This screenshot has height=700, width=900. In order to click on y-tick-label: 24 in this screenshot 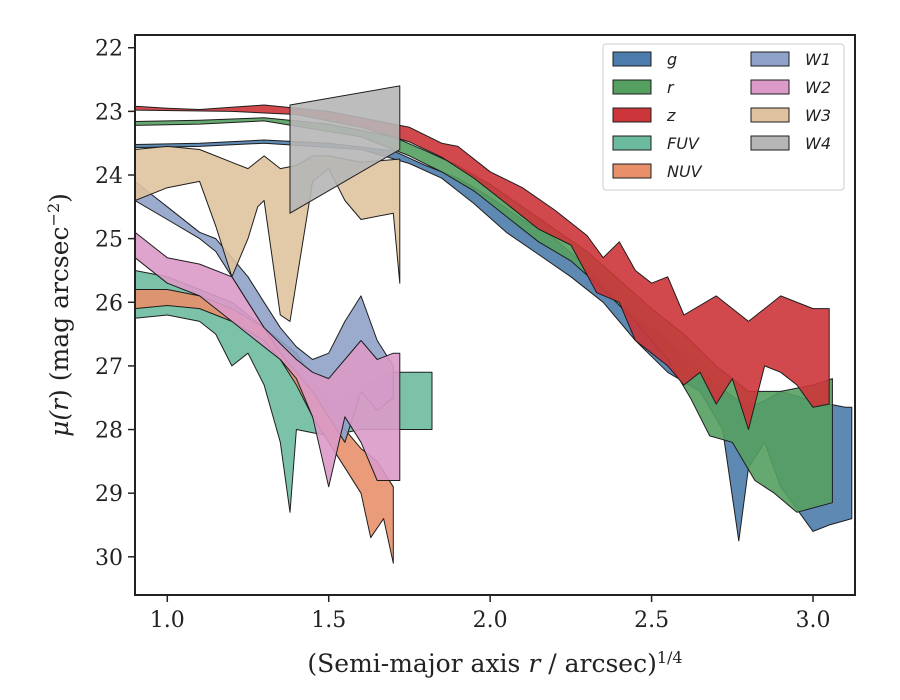, I will do `click(109, 176)`.